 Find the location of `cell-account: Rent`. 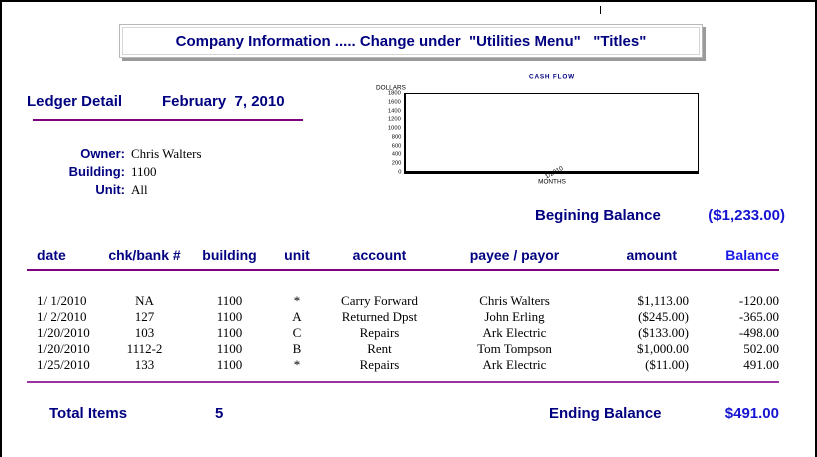

cell-account: Rent is located at coordinates (379, 348).